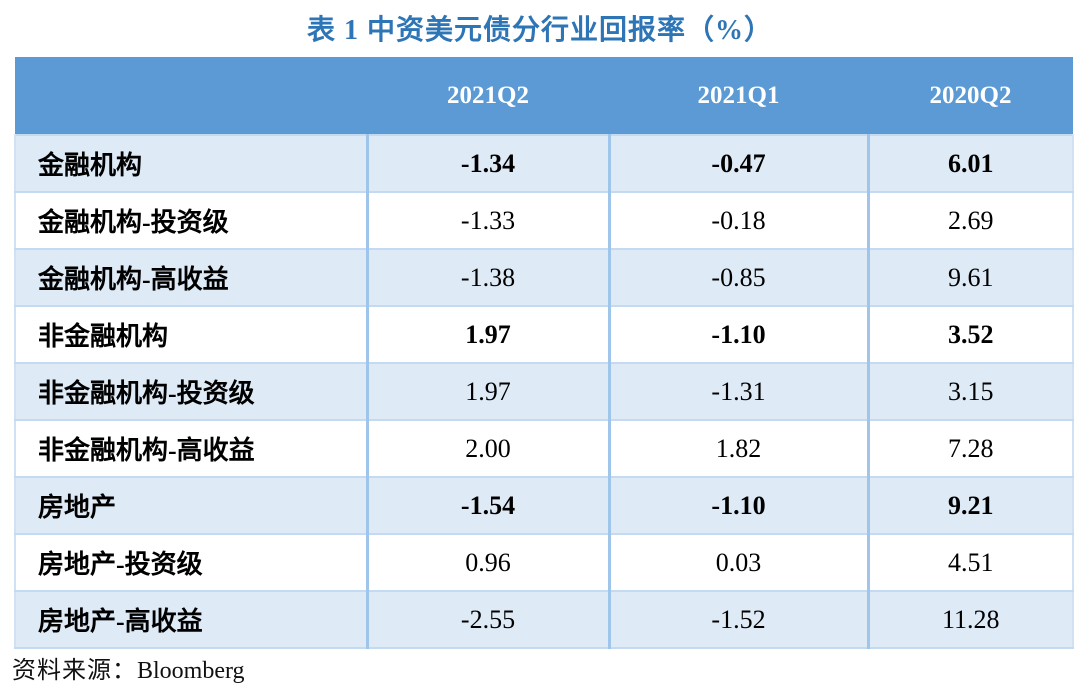 This screenshot has height=692, width=1080. Describe the element at coordinates (970, 163) in the screenshot. I see `value-cell: 6.01` at that location.